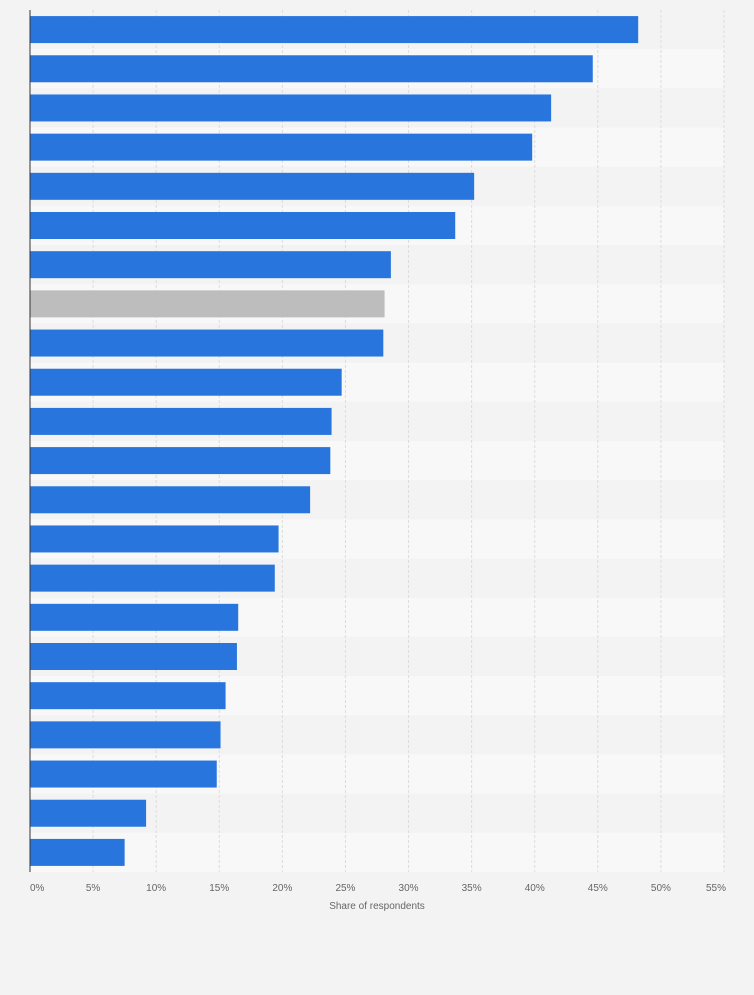 Image resolution: width=754 pixels, height=995 pixels. Describe the element at coordinates (661, 888) in the screenshot. I see `x-tick-label: 50%` at that location.